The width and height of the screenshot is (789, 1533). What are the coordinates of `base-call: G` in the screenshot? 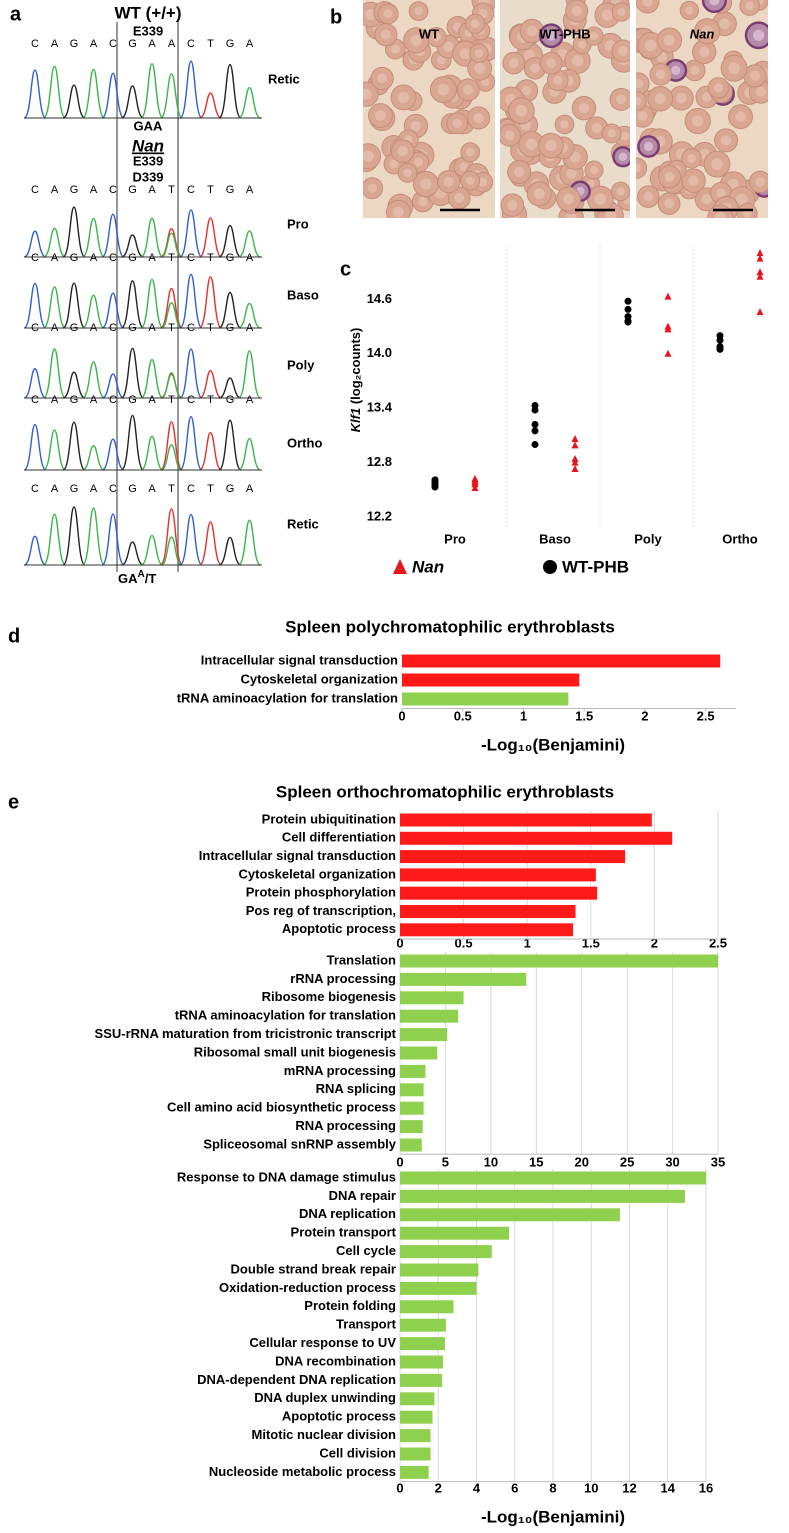 It's located at (132, 258).